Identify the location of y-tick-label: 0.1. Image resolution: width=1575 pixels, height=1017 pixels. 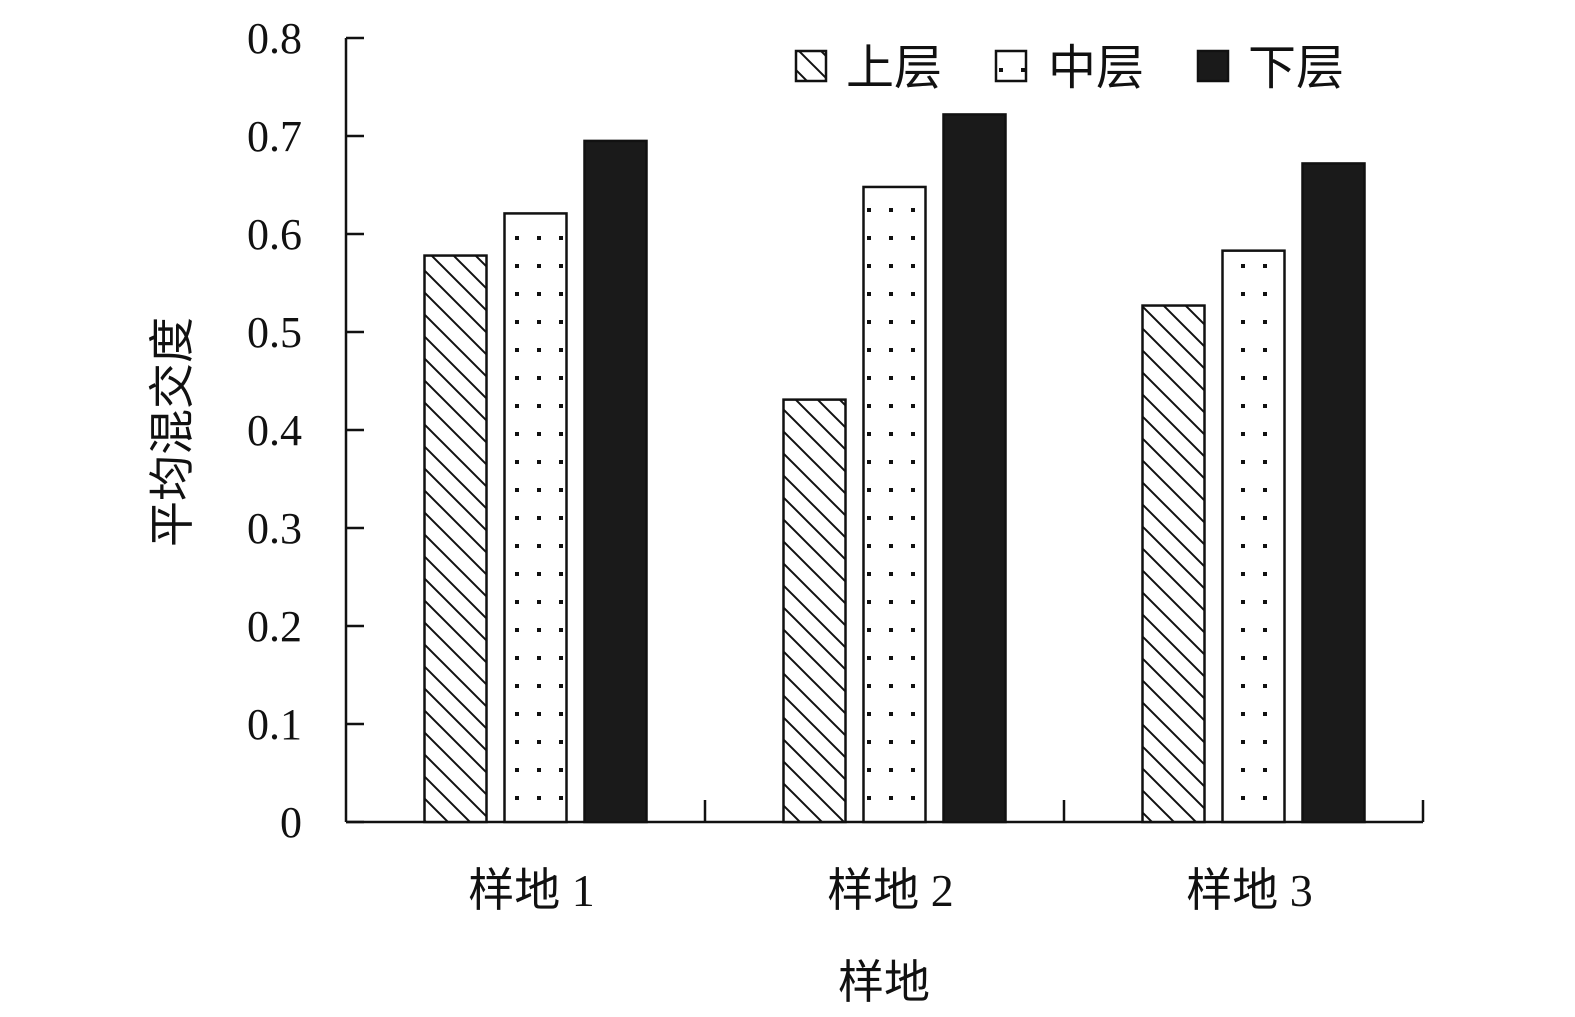
(274, 724).